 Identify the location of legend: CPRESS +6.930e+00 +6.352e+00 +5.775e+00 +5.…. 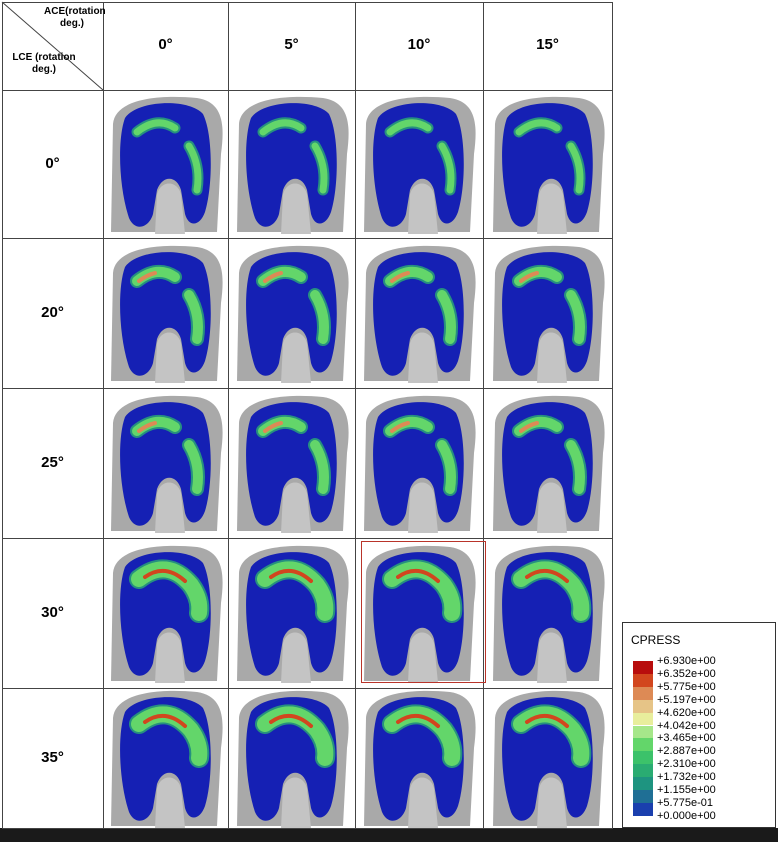
(699, 725).